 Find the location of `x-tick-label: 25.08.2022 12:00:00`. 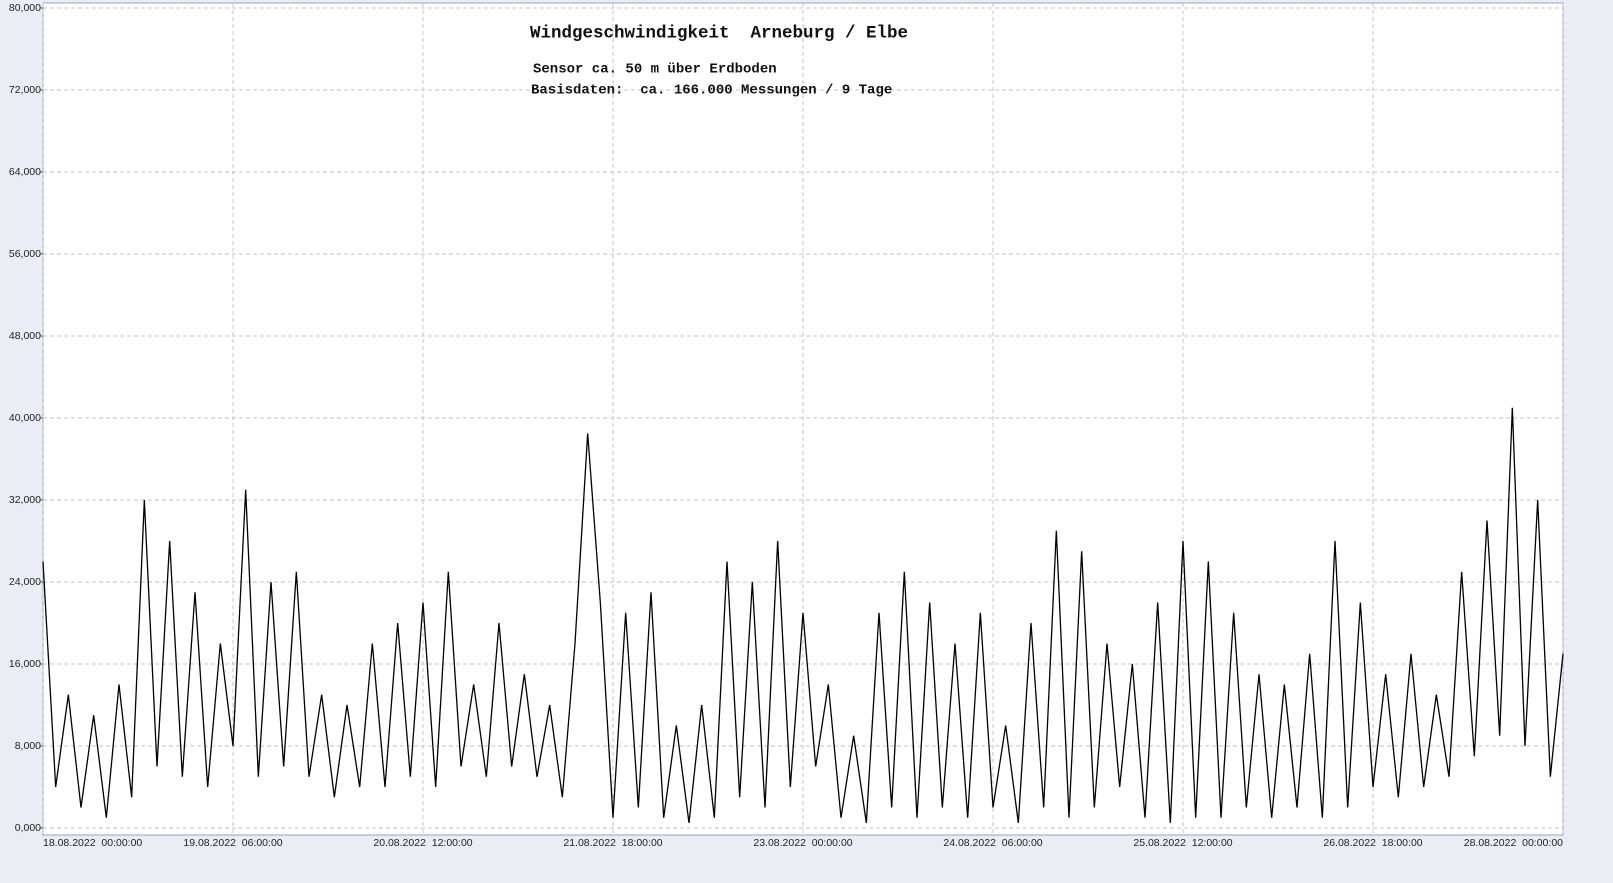

x-tick-label: 25.08.2022 12:00:00 is located at coordinates (1182, 843).